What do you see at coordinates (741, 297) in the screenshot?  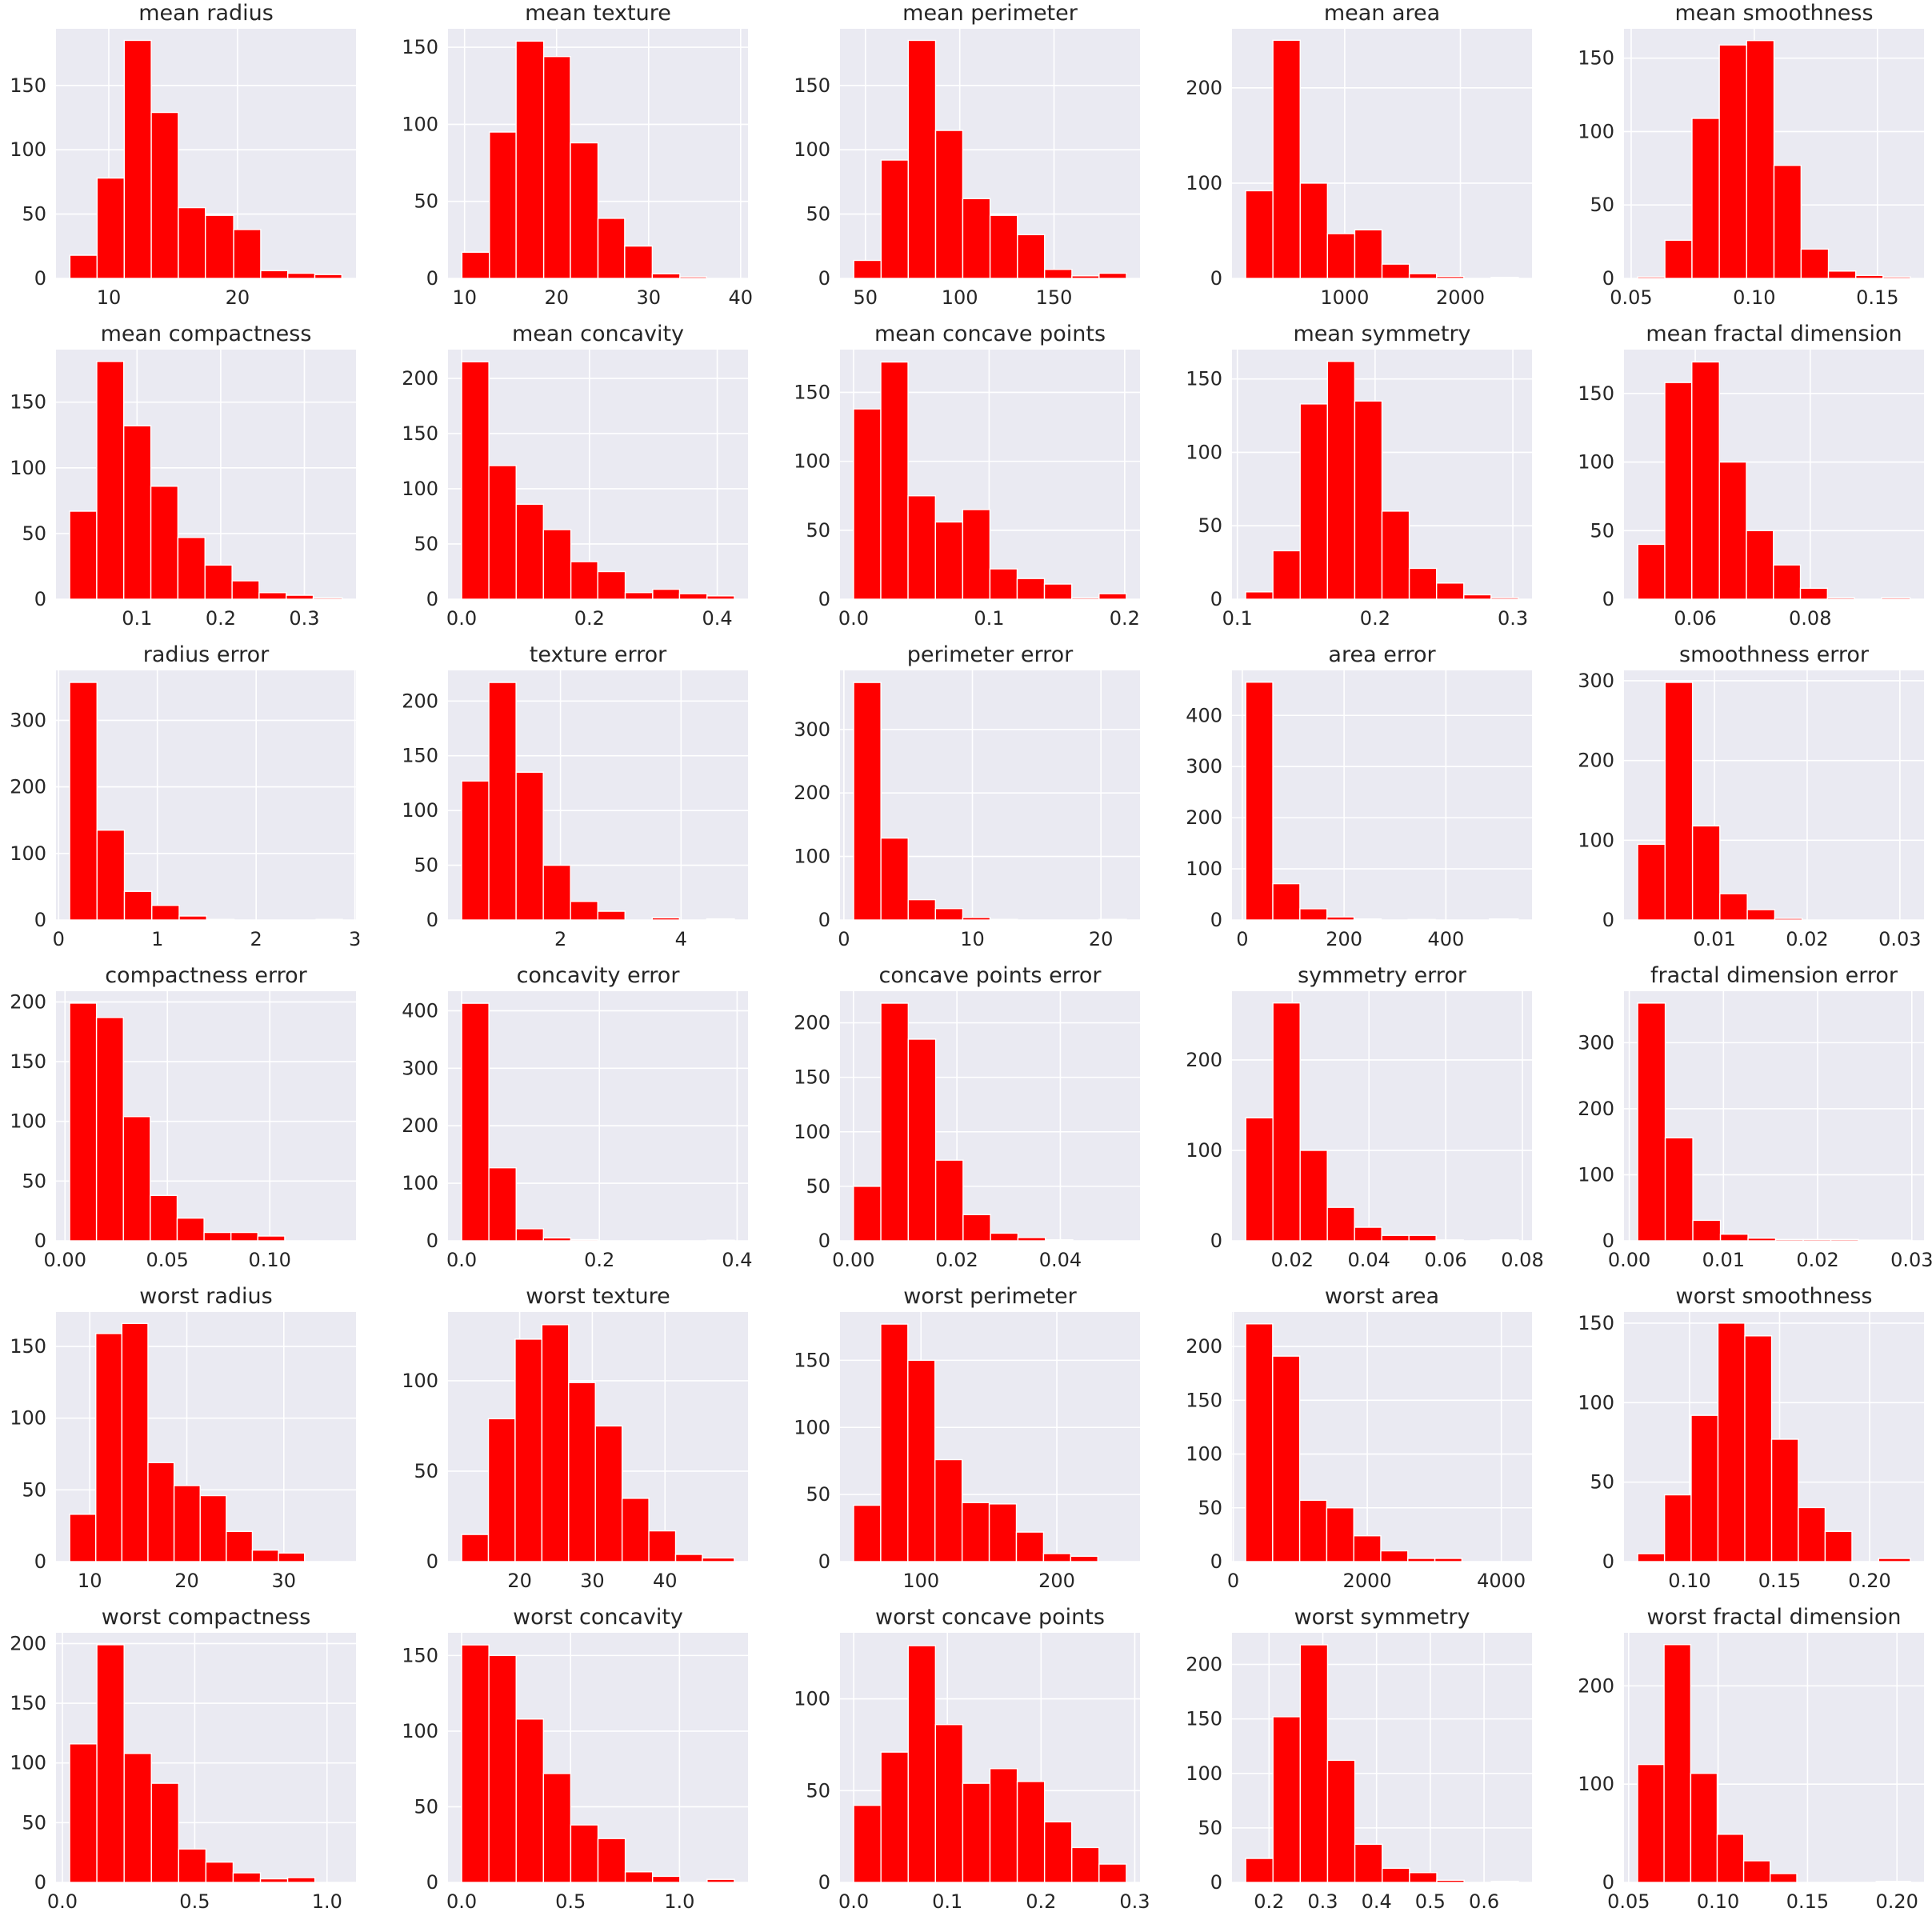 I see `x-tick-label: 40` at bounding box center [741, 297].